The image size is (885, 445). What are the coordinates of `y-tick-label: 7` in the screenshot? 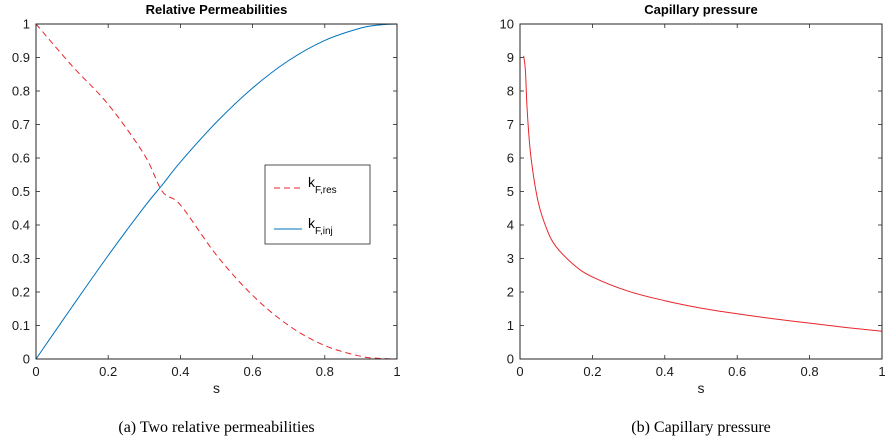 It's located at (510, 124).